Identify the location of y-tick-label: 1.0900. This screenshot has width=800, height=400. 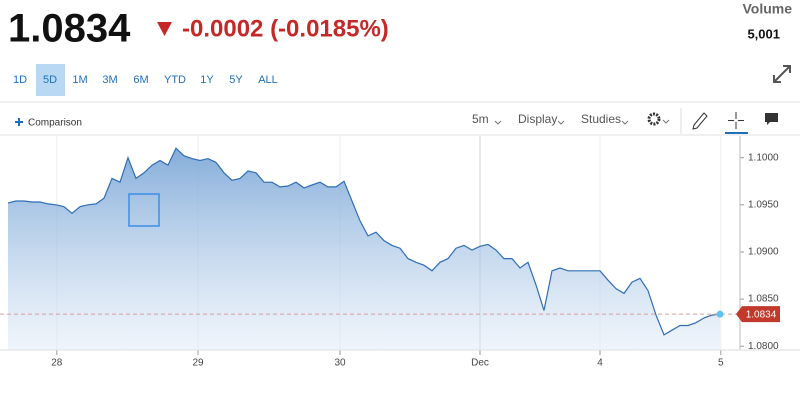
(763, 252).